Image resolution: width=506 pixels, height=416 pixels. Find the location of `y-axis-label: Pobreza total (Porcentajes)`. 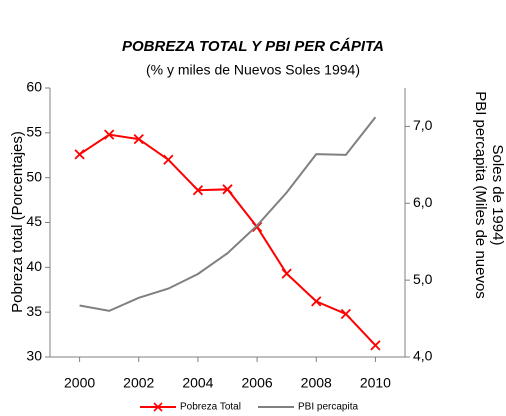

y-axis-label: Pobreza total (Porcentajes) is located at coordinates (17, 222).